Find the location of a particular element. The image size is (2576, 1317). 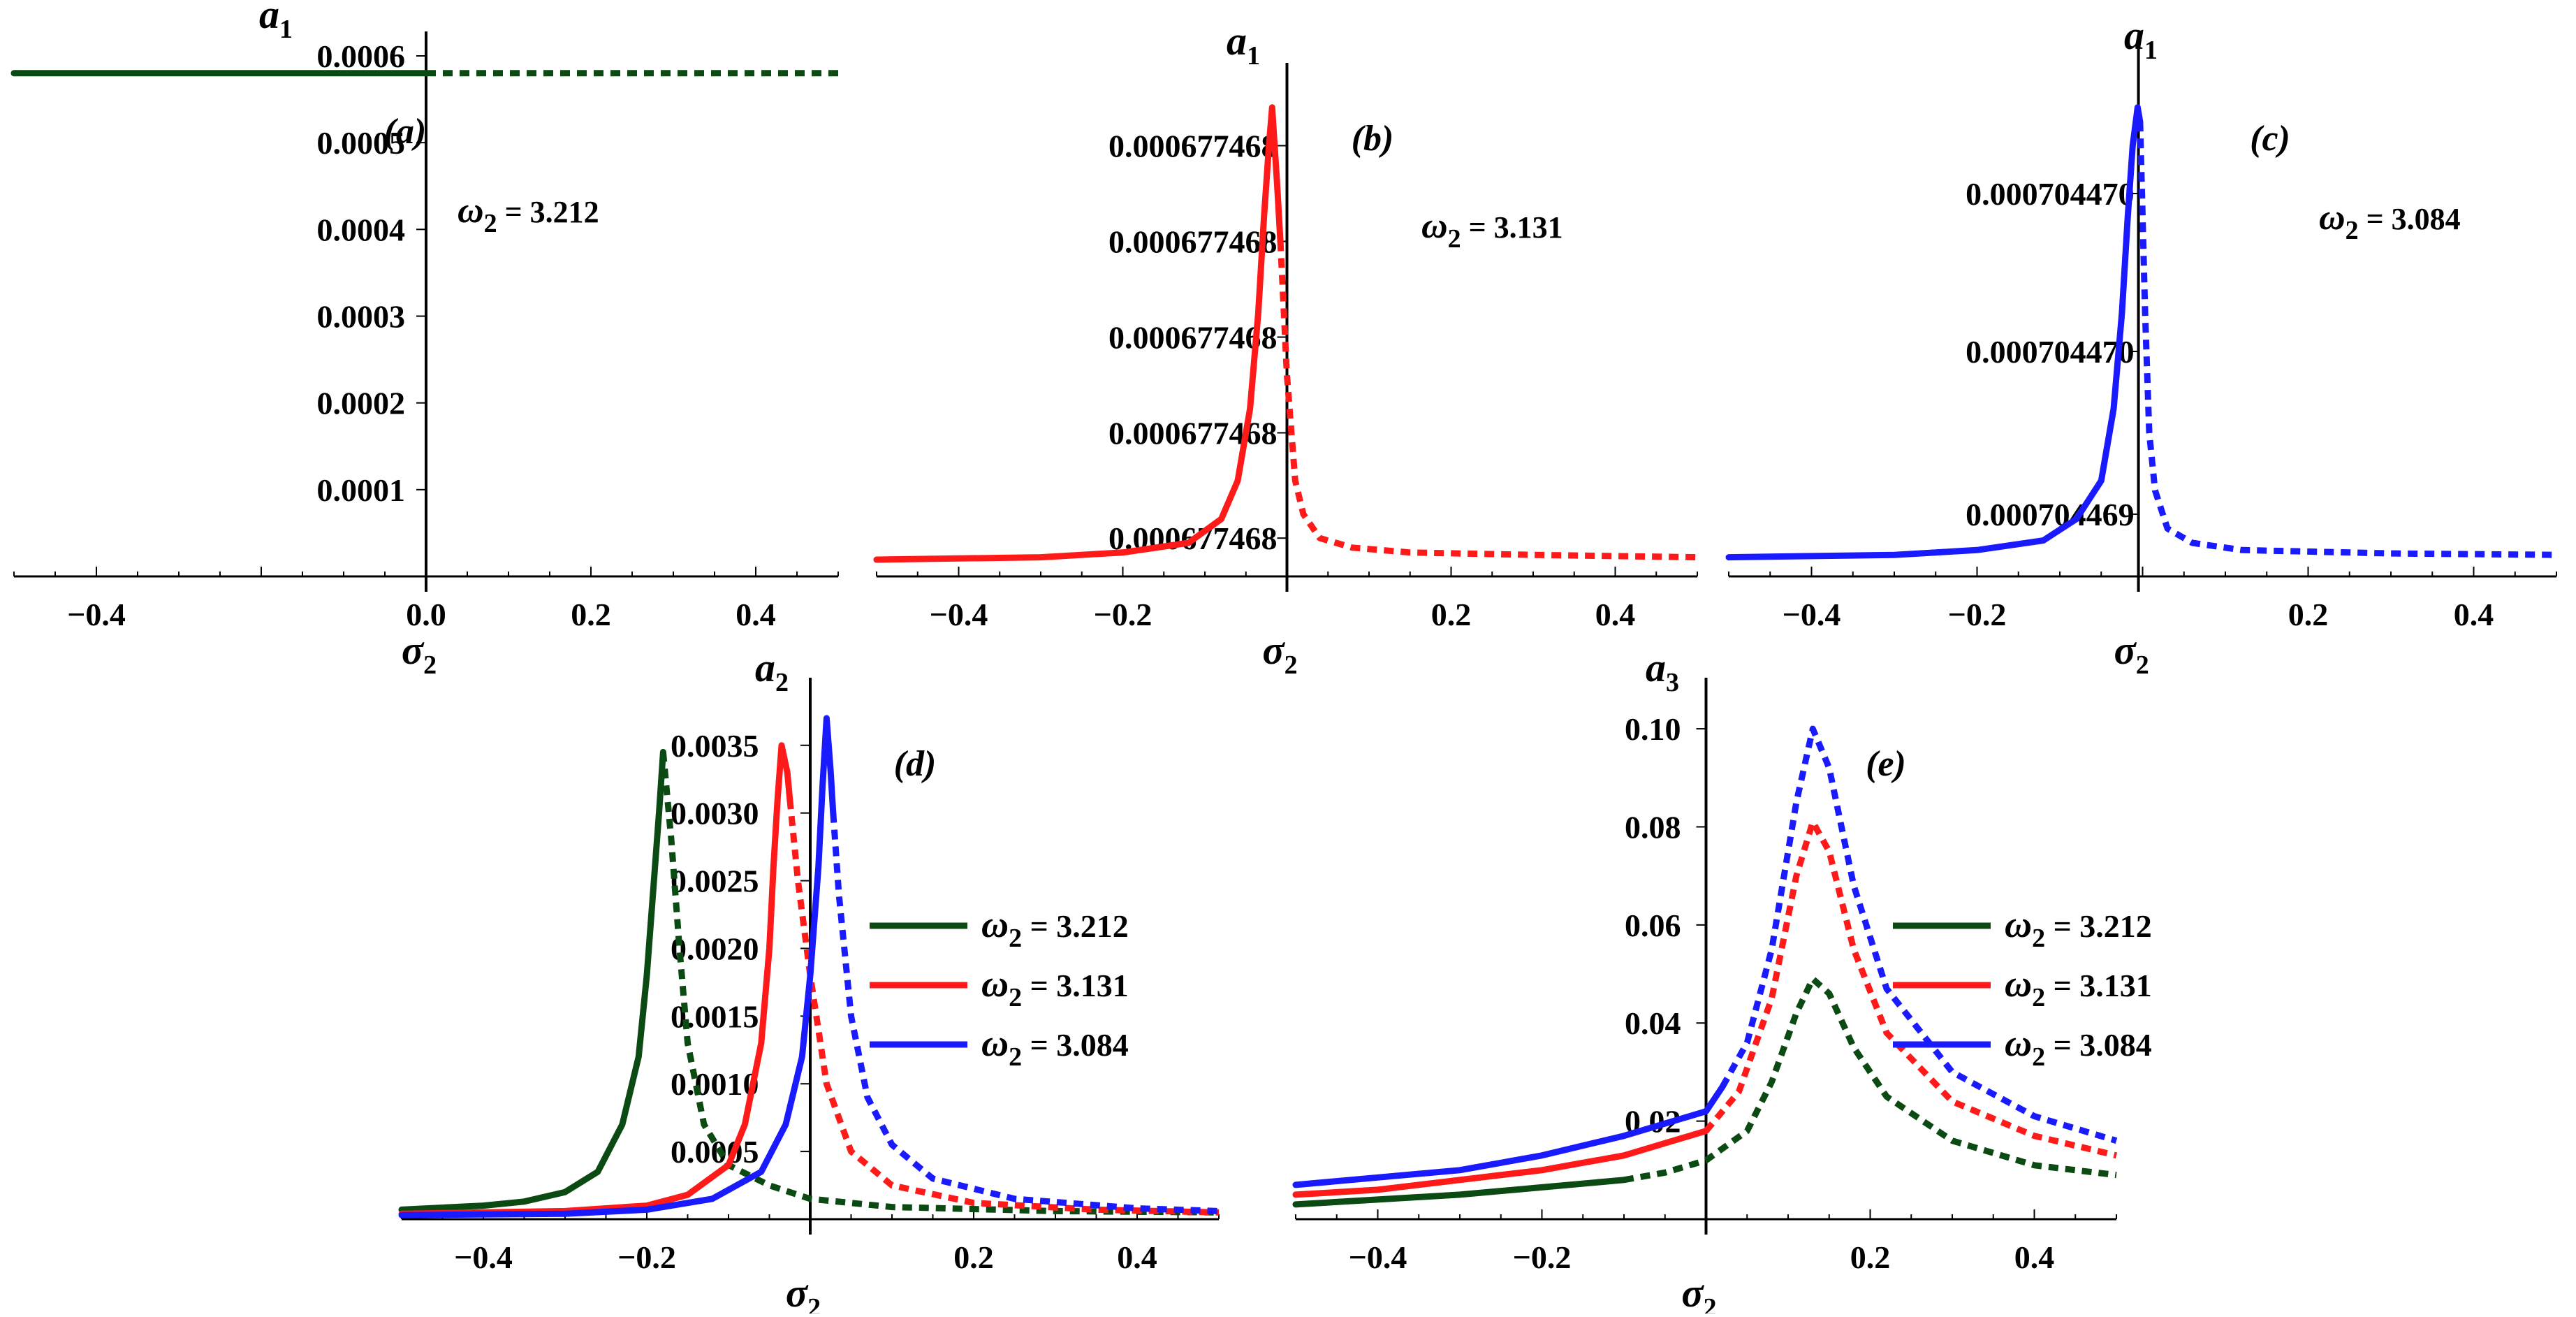

y-axis-label: a2 is located at coordinates (772, 671).